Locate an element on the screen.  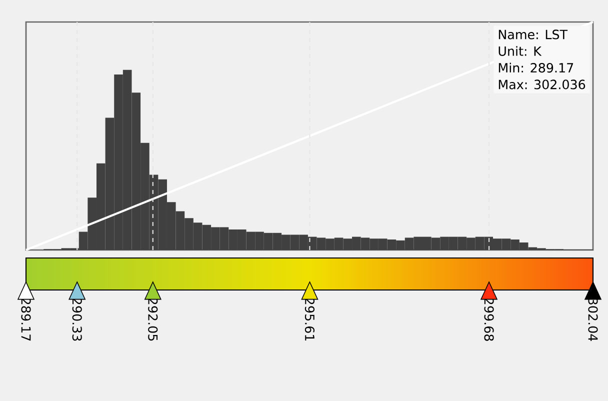
annotation: Name: LST is located at coordinates (533, 35).